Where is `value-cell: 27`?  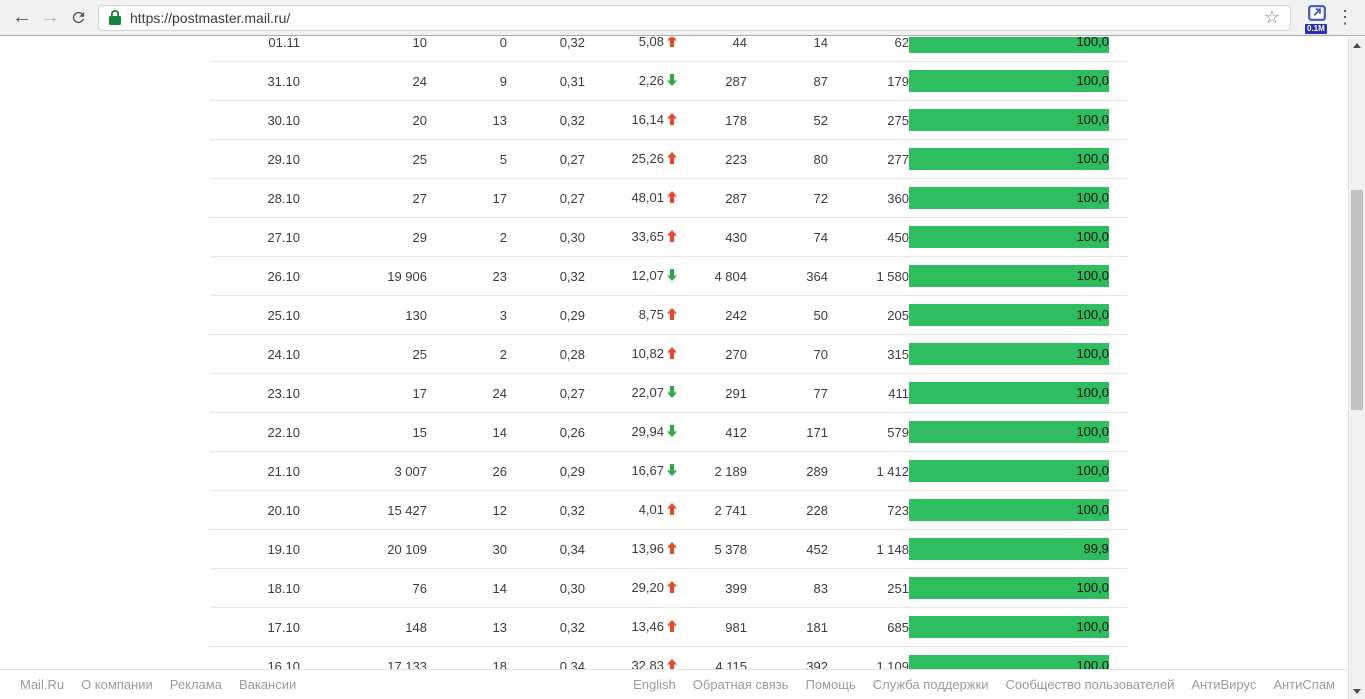
value-cell: 27 is located at coordinates (363, 198).